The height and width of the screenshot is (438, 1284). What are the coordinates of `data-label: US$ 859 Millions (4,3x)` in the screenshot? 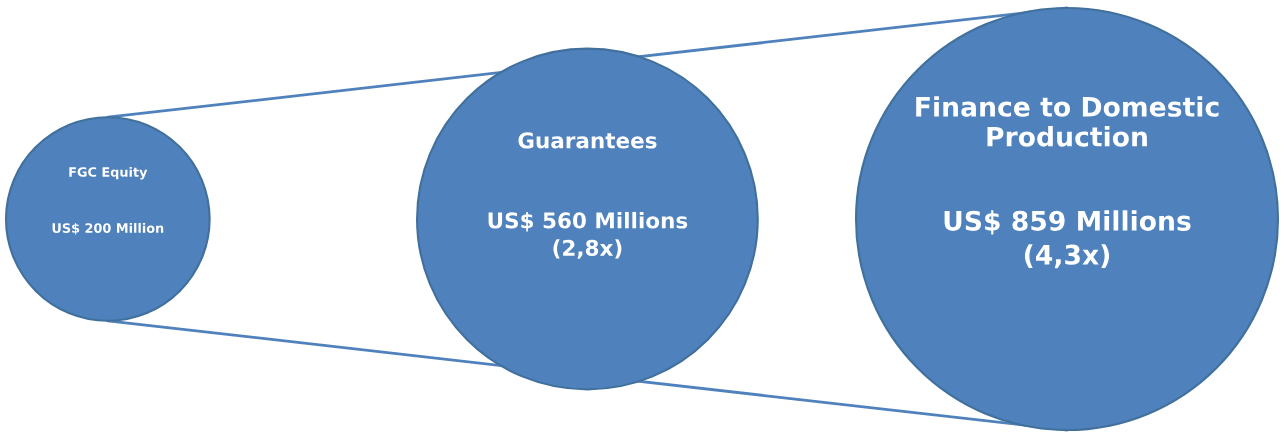 It's located at (1067, 239).